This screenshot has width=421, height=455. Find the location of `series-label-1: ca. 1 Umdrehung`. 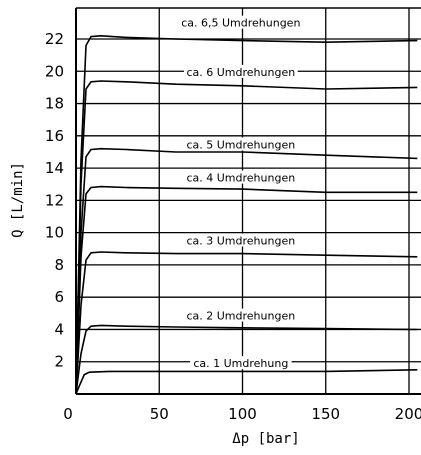

series-label-1: ca. 1 Umdrehung is located at coordinates (240, 363).